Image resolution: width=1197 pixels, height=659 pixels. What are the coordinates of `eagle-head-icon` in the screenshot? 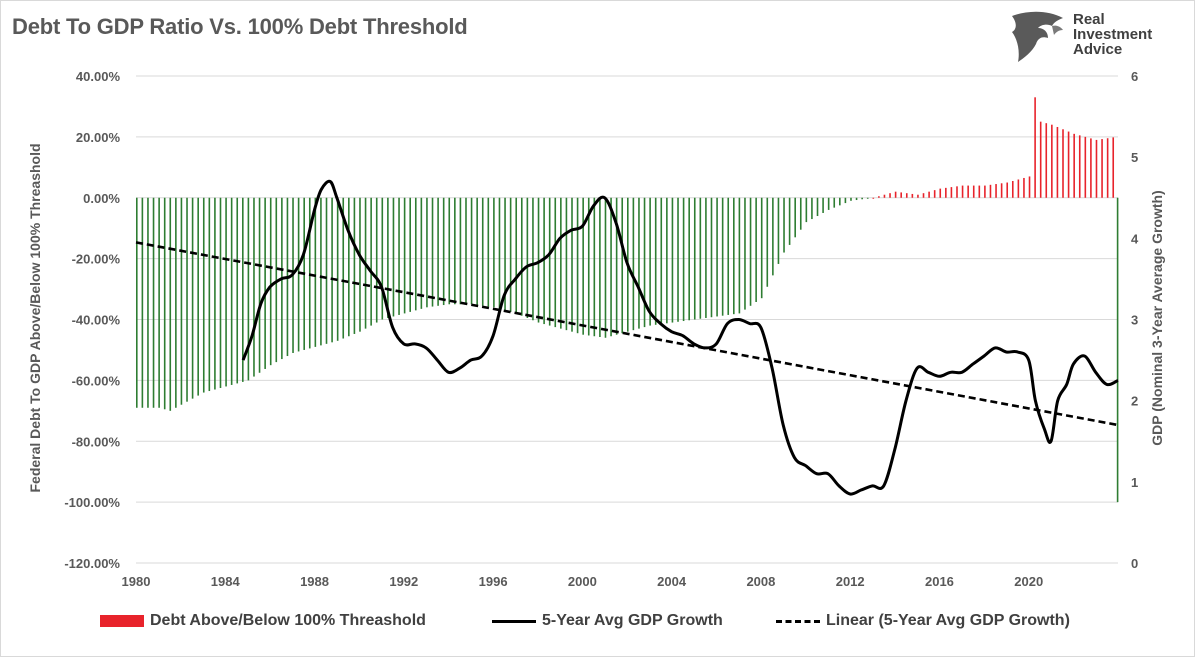 It's located at (1037, 37).